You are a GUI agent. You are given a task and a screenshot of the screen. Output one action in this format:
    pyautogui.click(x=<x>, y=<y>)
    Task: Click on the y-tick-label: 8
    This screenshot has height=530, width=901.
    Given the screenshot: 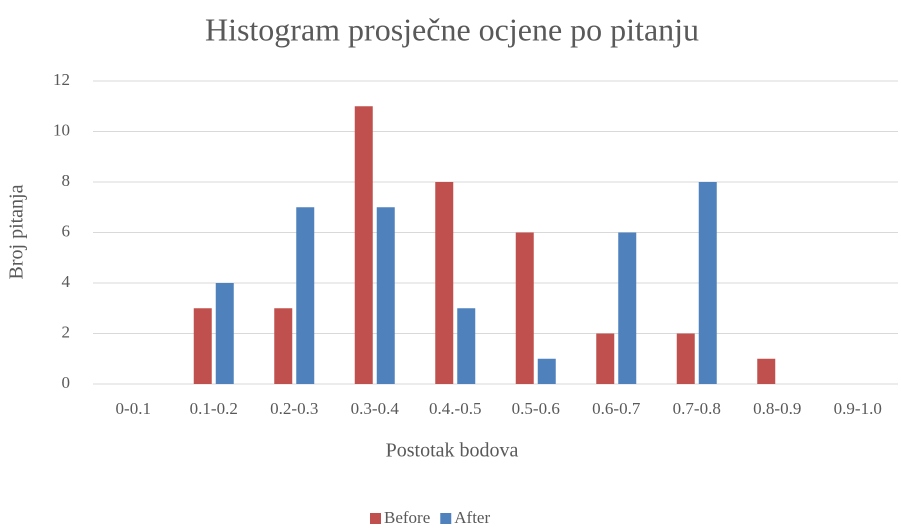 What is the action you would take?
    pyautogui.click(x=66, y=180)
    